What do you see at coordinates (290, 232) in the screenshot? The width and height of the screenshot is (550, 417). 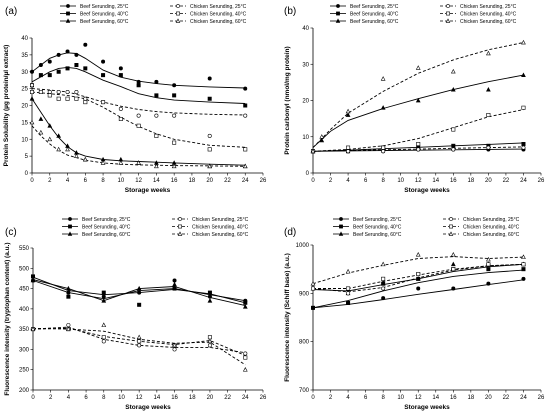 I see `panel-label: (d)` at bounding box center [290, 232].